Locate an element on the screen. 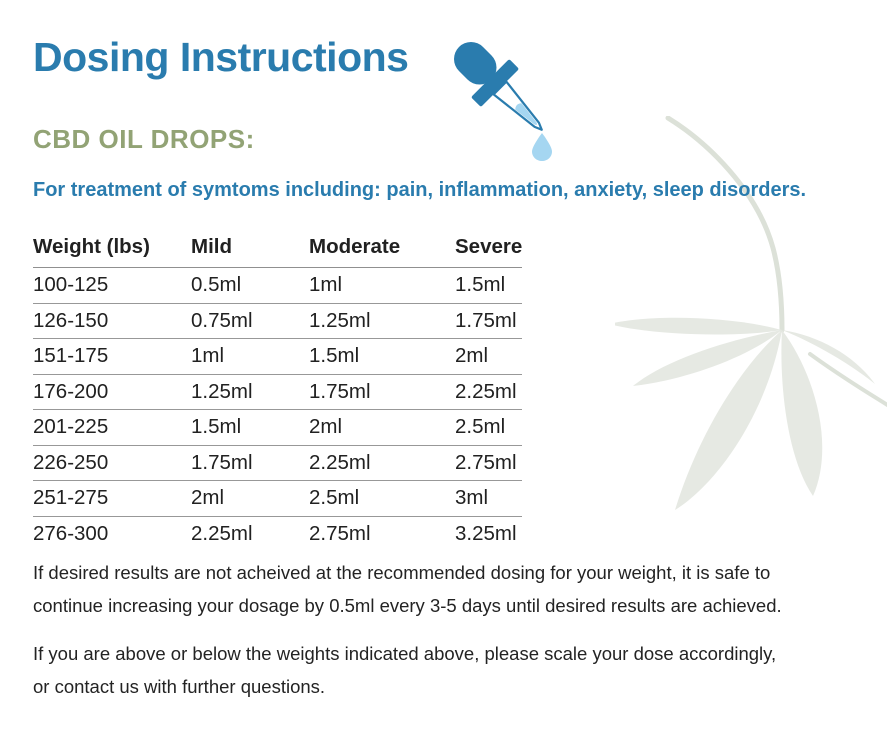  leaf-stem-right is located at coordinates (847, 380).